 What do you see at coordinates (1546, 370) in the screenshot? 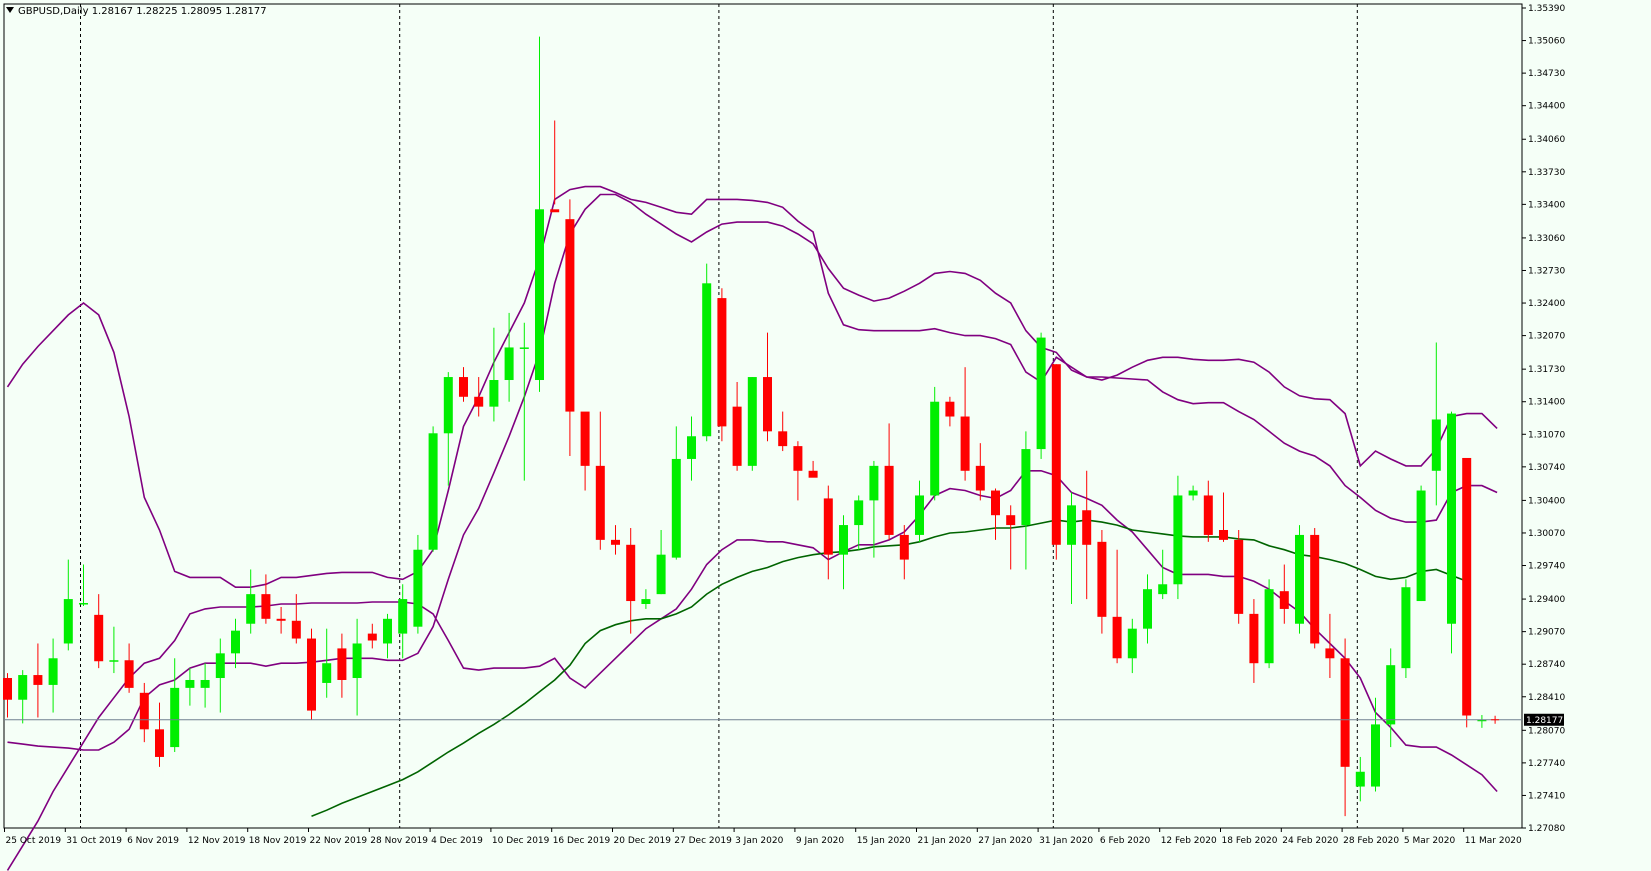
I see `y-tick-label: 1.31730` at bounding box center [1546, 370].